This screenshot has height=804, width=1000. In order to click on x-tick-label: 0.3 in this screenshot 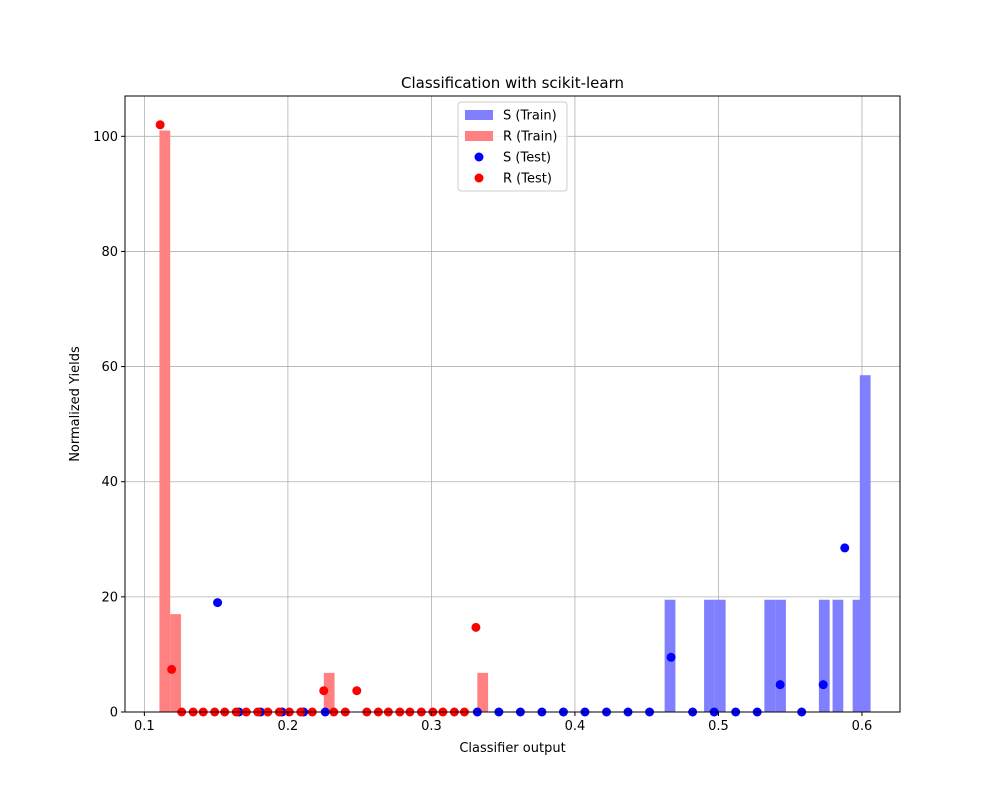, I will do `click(431, 726)`.